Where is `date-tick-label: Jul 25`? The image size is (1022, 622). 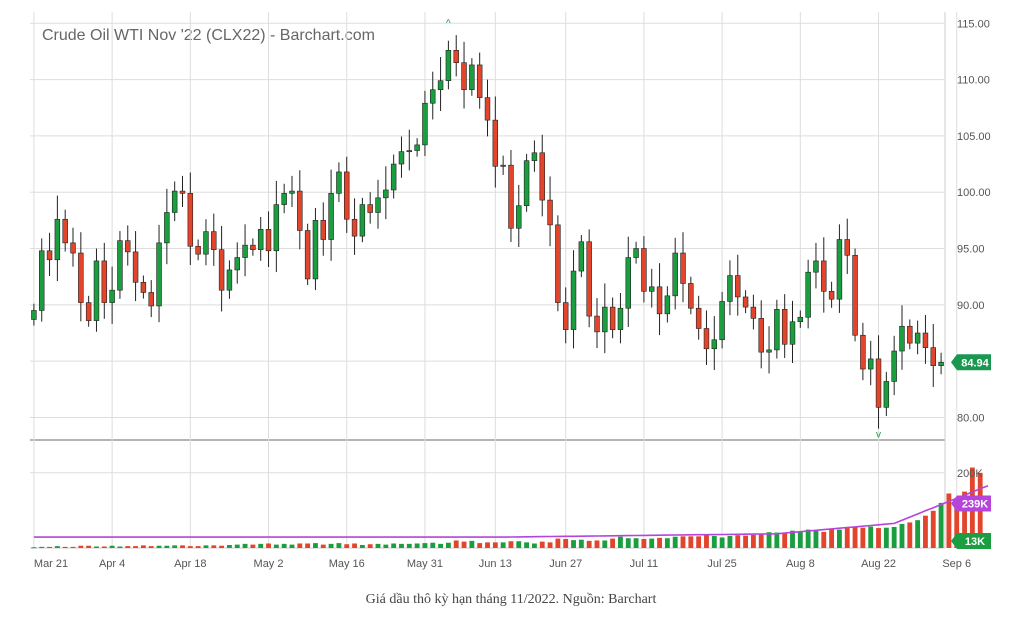 date-tick-label: Jul 25 is located at coordinates (721, 564).